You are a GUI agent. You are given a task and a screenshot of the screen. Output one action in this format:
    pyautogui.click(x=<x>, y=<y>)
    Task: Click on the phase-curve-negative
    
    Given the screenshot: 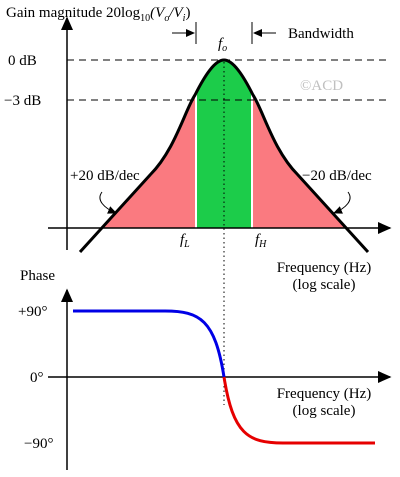 What is the action you would take?
    pyautogui.click(x=298, y=410)
    